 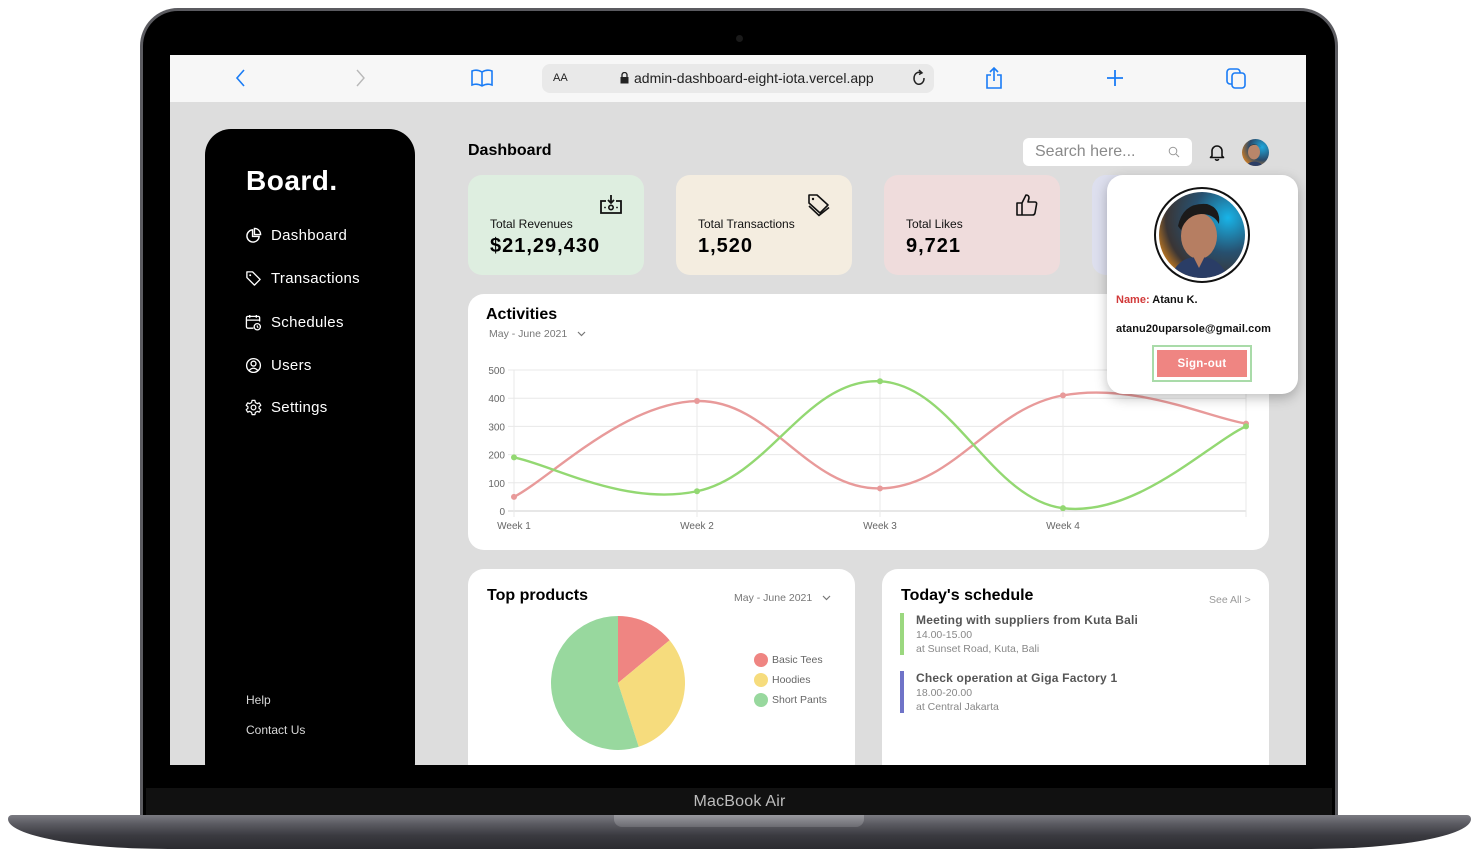 What do you see at coordinates (315, 278) in the screenshot?
I see `sidebar-item-label: Transactions` at bounding box center [315, 278].